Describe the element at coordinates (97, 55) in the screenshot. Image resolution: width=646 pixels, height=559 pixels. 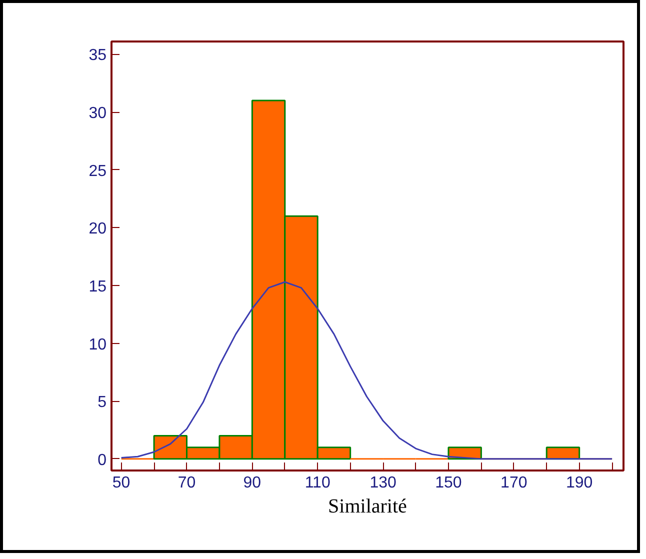
I see `y-tick-label: 35` at that location.